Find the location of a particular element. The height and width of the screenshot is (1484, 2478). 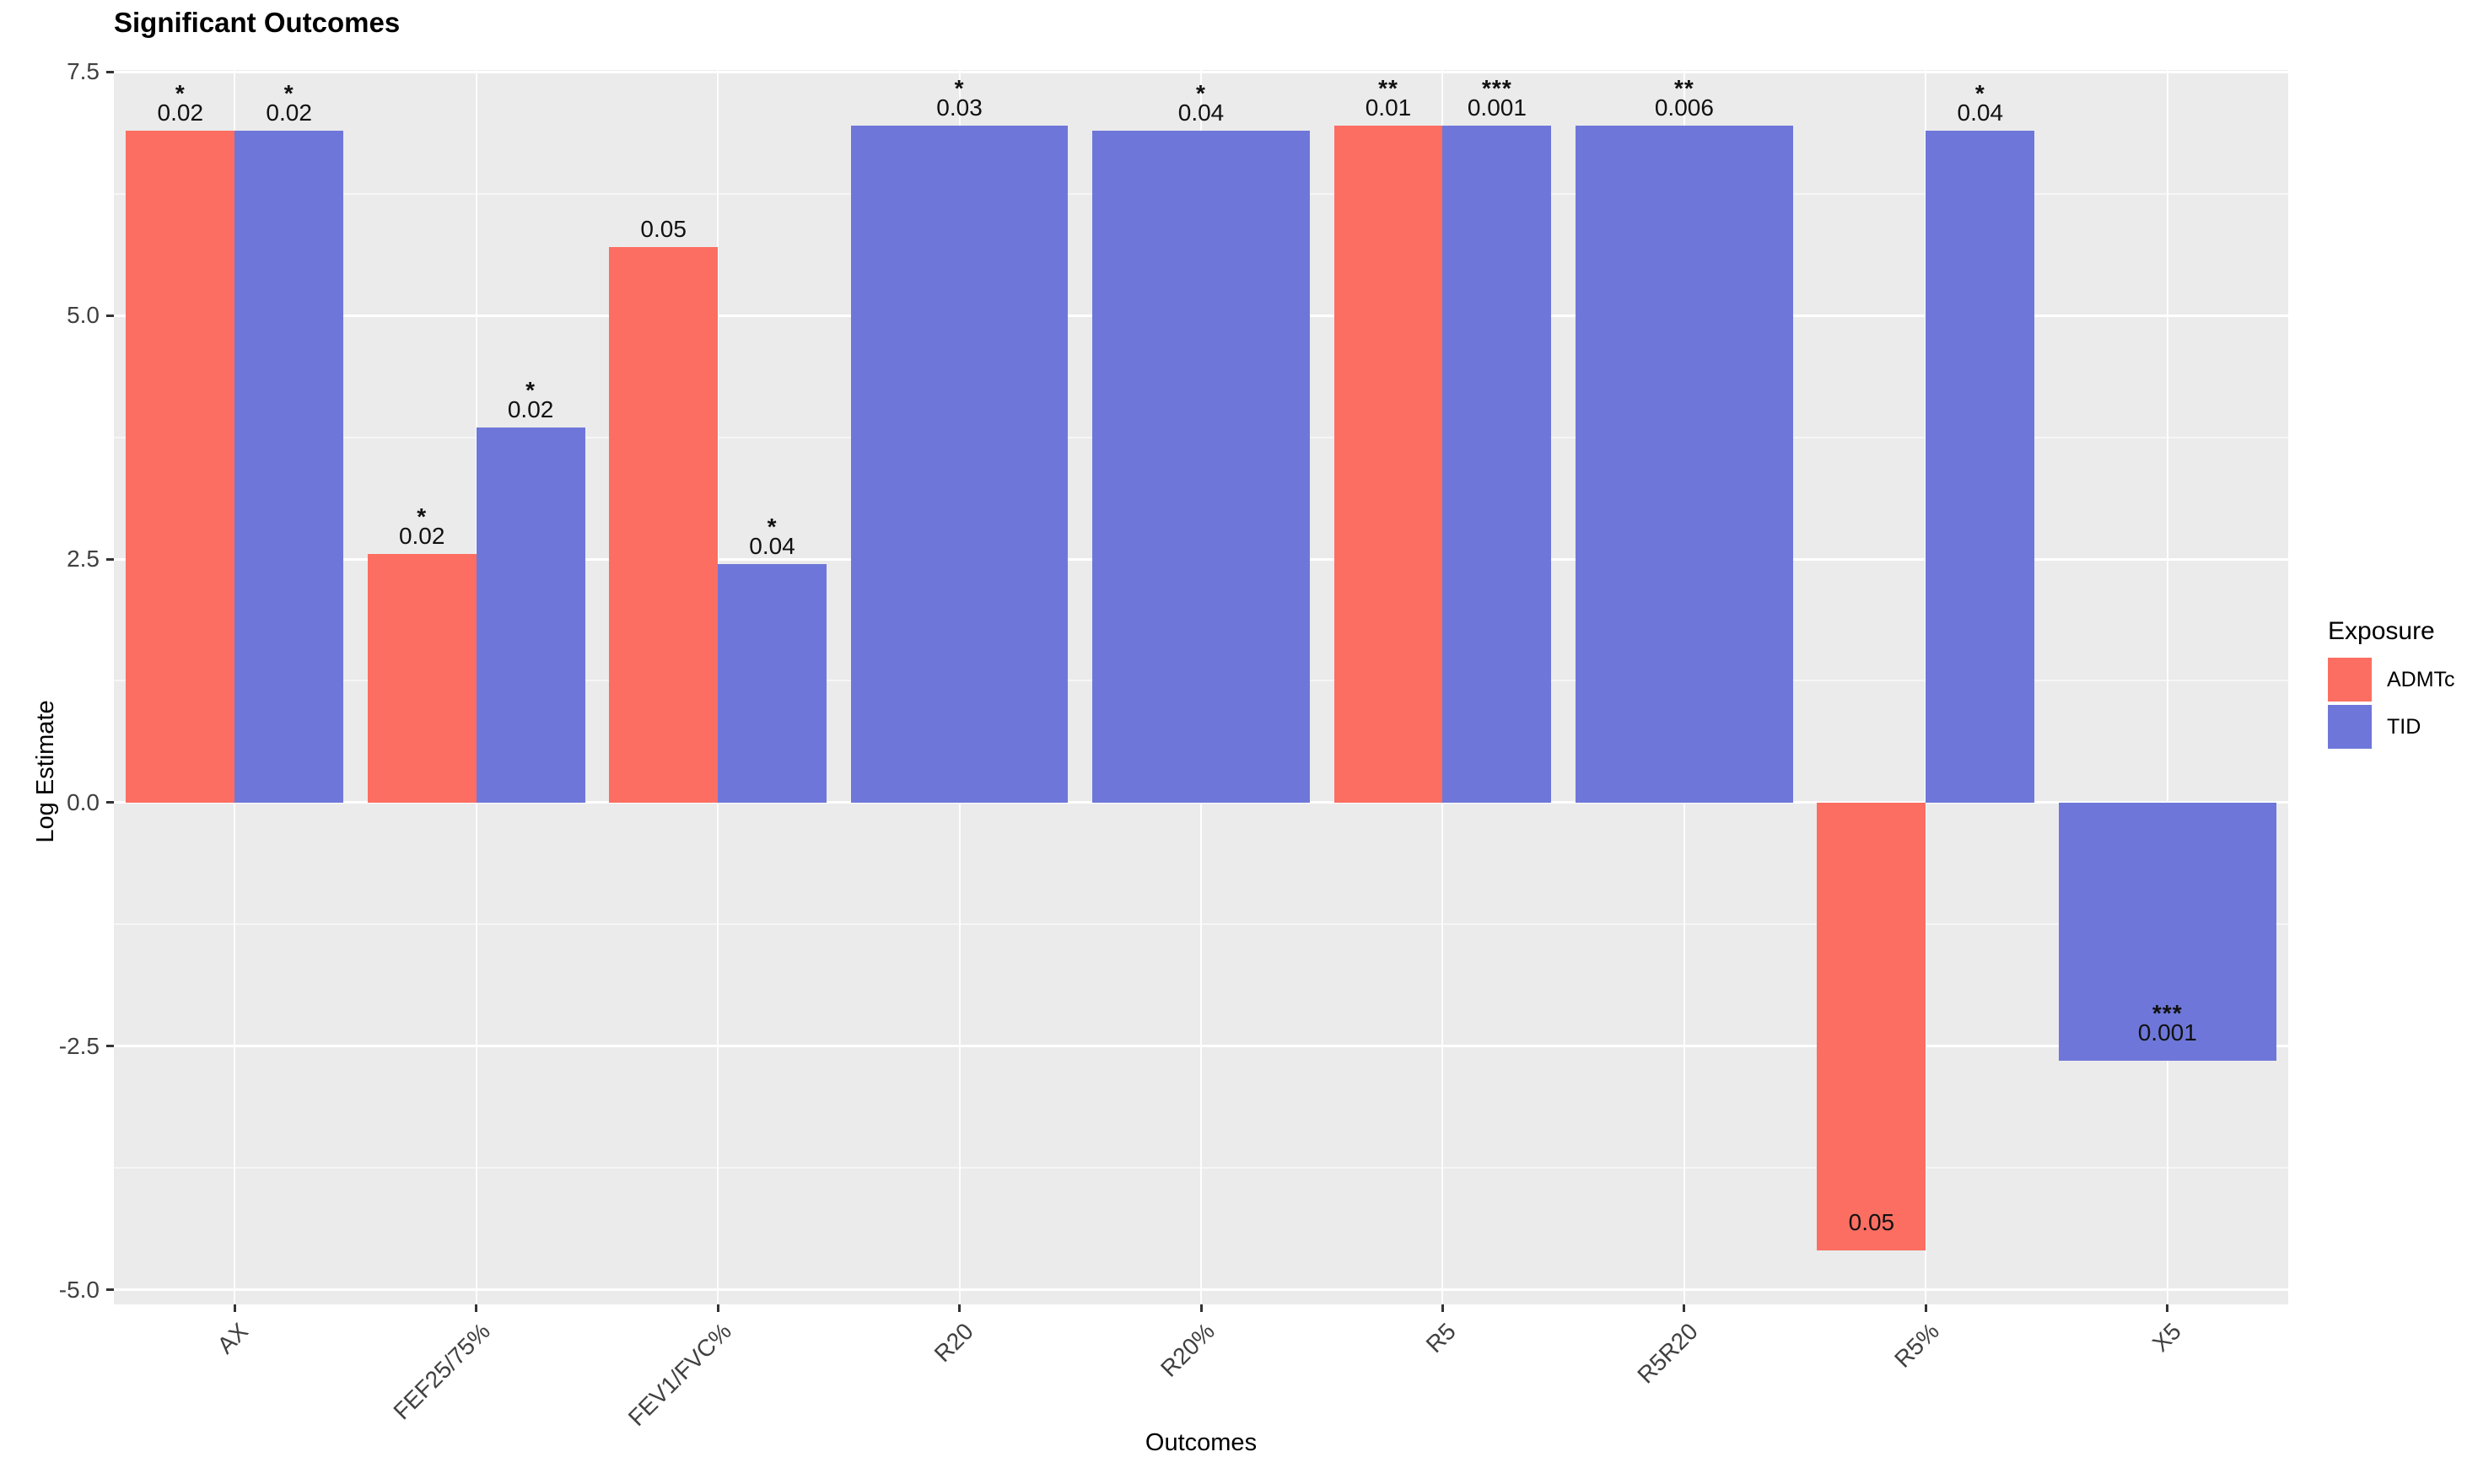

bar-label-TID-R5R20: ** 0.006 is located at coordinates (1684, 97).